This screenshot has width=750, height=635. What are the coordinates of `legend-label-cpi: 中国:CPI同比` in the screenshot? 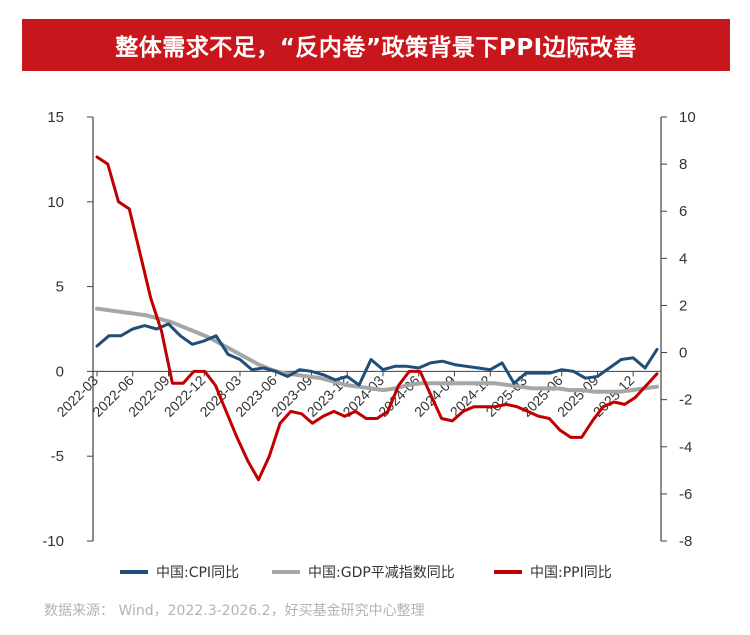 It's located at (198, 573).